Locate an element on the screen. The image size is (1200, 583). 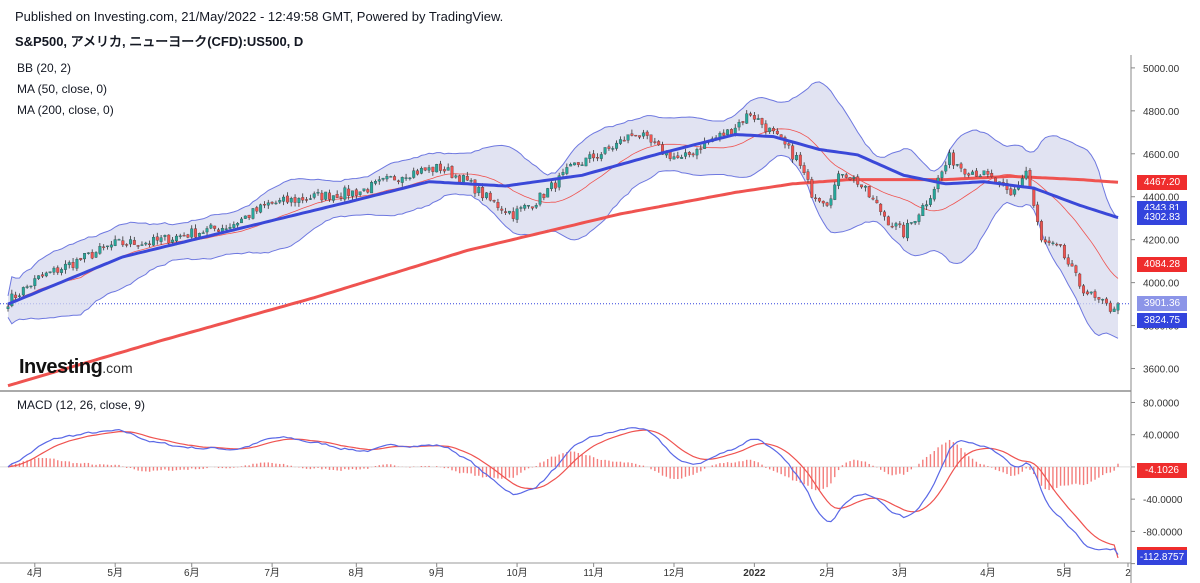
macd-tick-label: 80.0000 is located at coordinates (1161, 403).